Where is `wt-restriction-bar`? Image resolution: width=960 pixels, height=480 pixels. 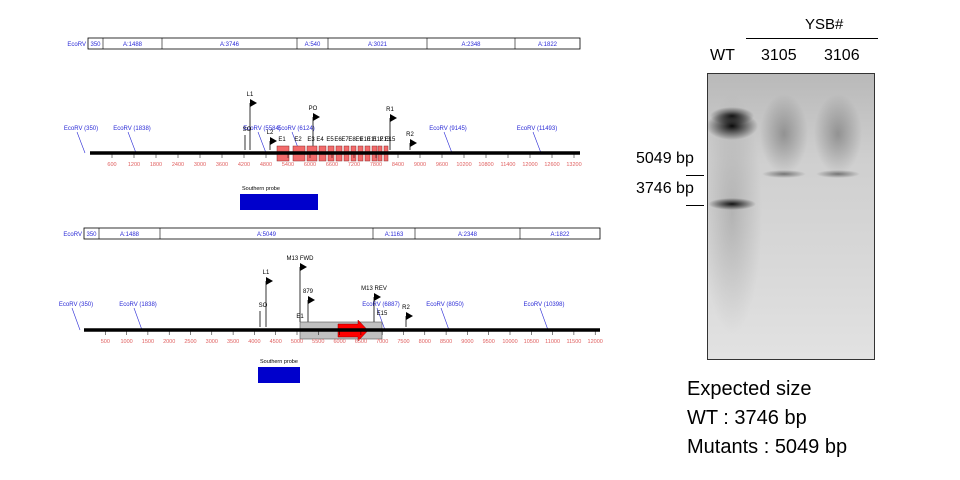 wt-restriction-bar is located at coordinates (334, 43).